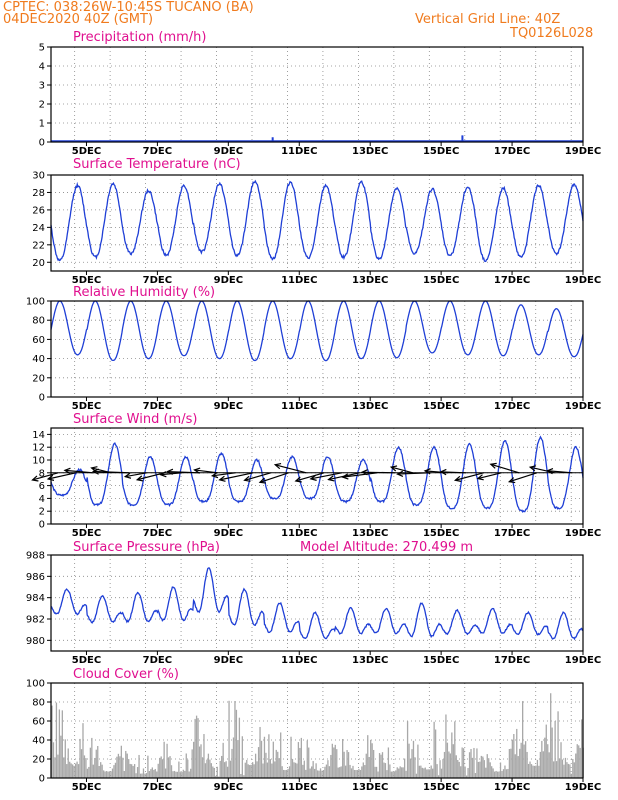 The width and height of the screenshot is (618, 800). I want to click on panel-subtitle: Model Altitude: 270.499 m, so click(386, 547).